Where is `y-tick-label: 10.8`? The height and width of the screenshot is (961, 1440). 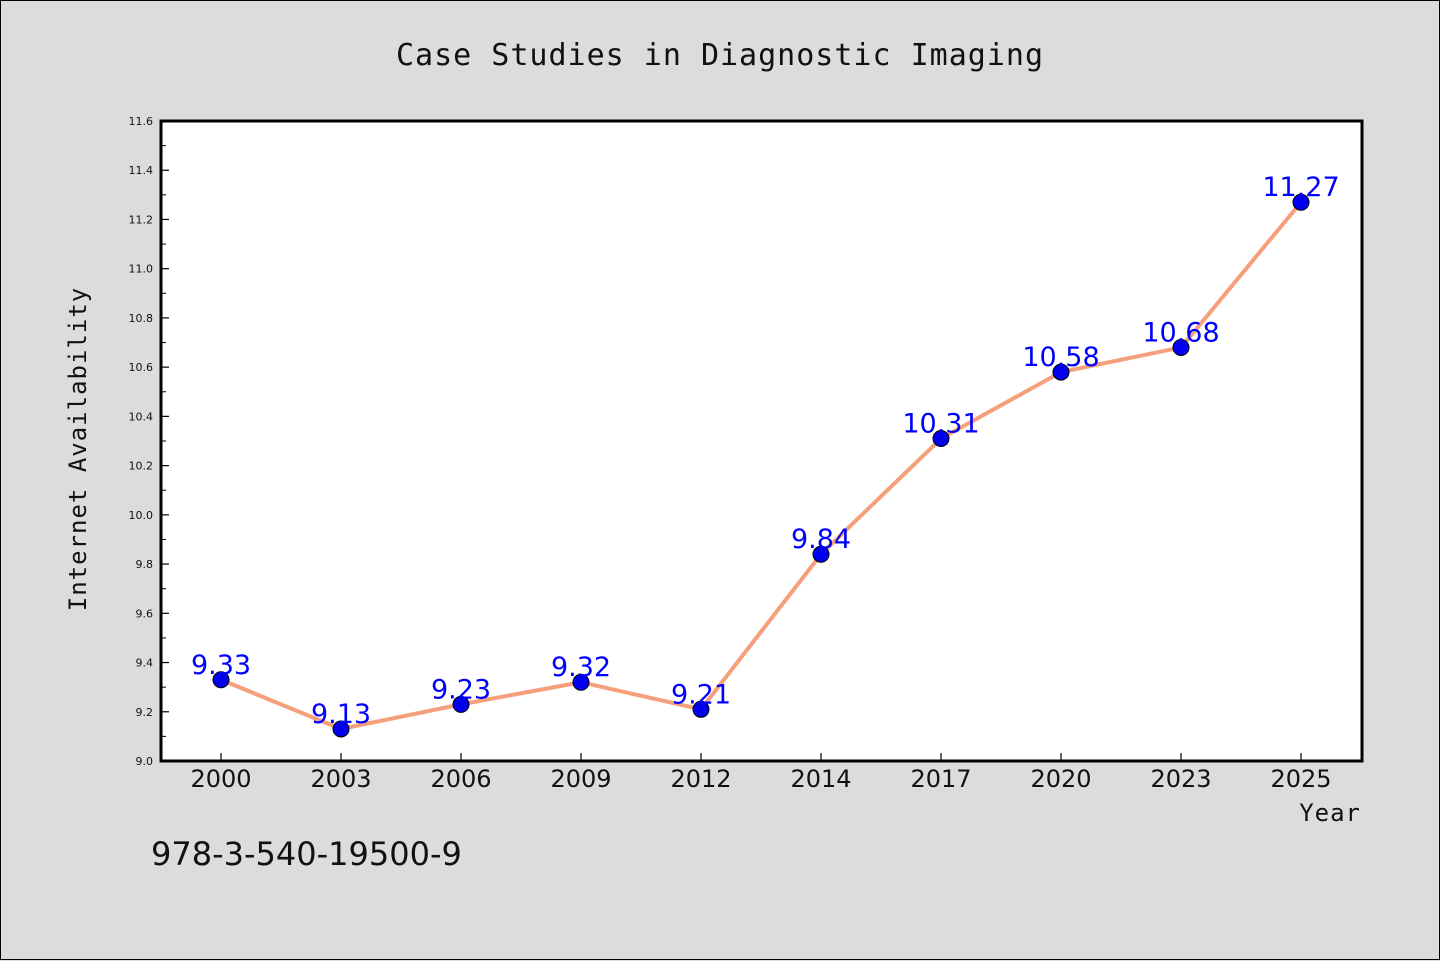
y-tick-label: 10.8 is located at coordinates (141, 318).